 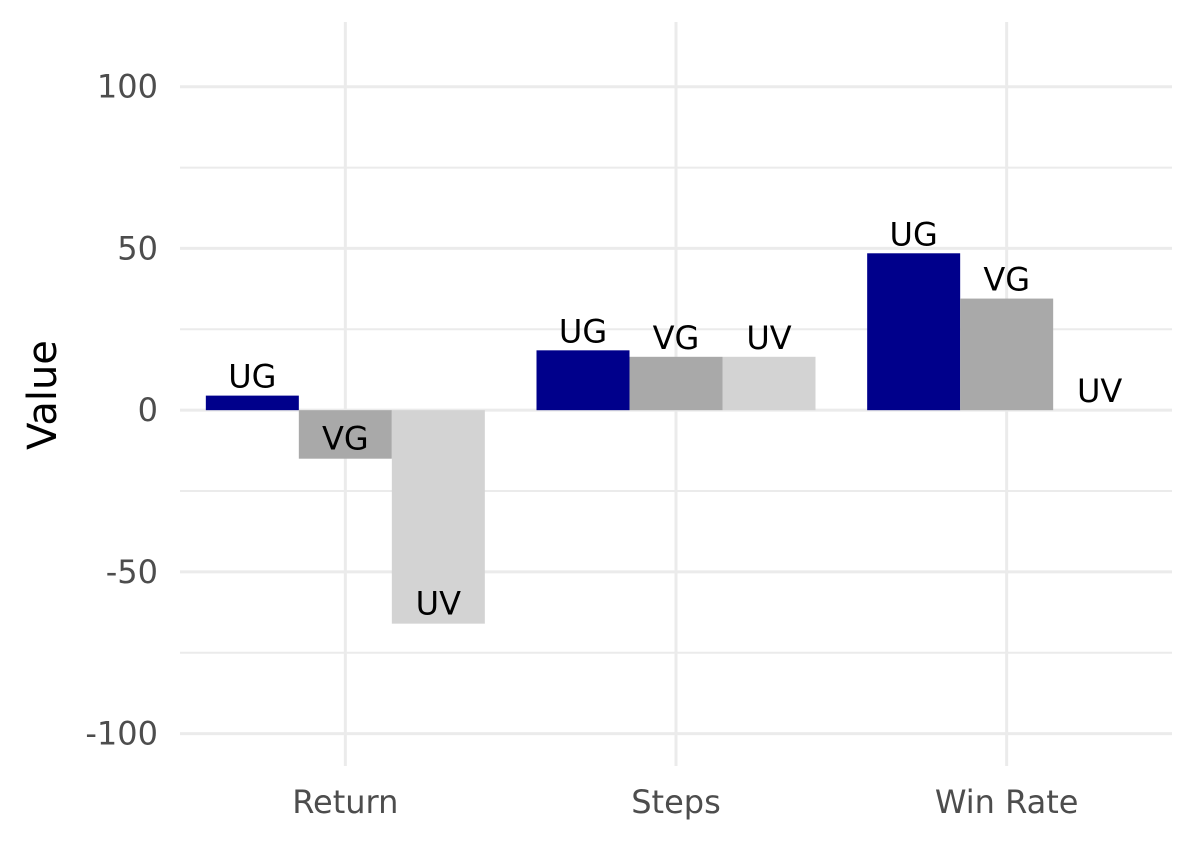 What do you see at coordinates (676, 802) in the screenshot?
I see `x-tick-label: Steps` at bounding box center [676, 802].